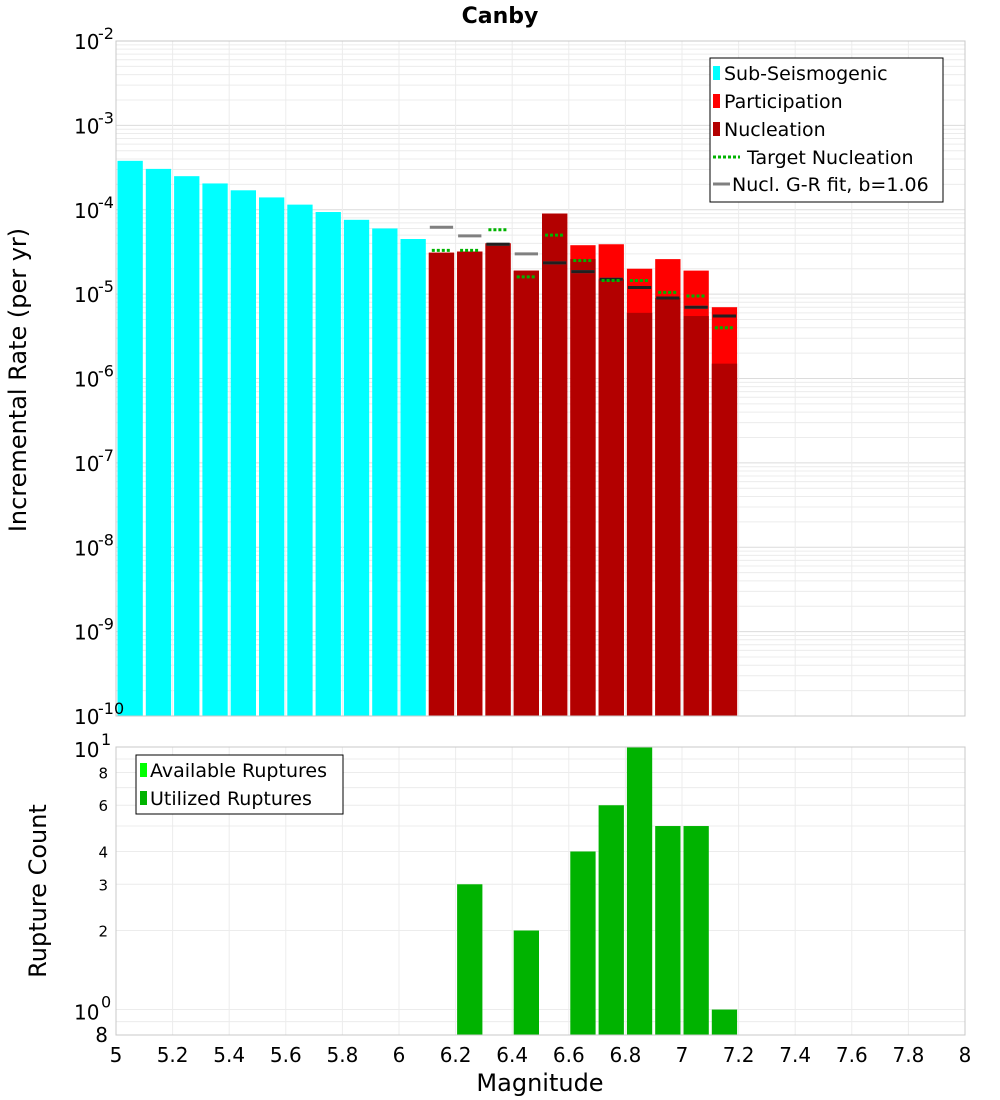 The width and height of the screenshot is (1000, 1100). Describe the element at coordinates (18, 380) in the screenshot. I see `rate-y-axis-label: Incremental Rate (per yr)` at that location.